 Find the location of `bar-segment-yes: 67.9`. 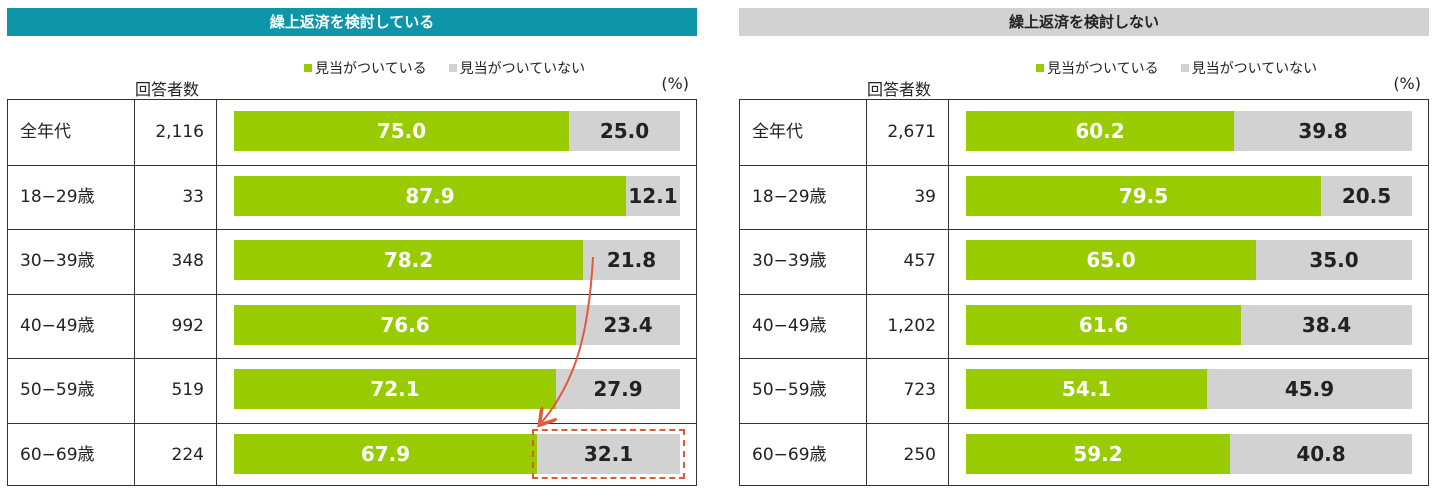

bar-segment-yes: 67.9 is located at coordinates (385, 453).